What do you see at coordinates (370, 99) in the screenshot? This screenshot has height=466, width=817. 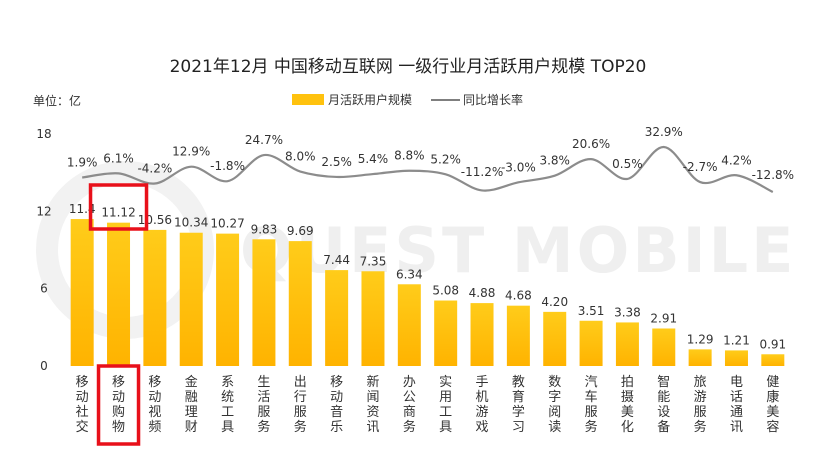 I see `legend-bar-label: 月活跃用户规模` at bounding box center [370, 99].